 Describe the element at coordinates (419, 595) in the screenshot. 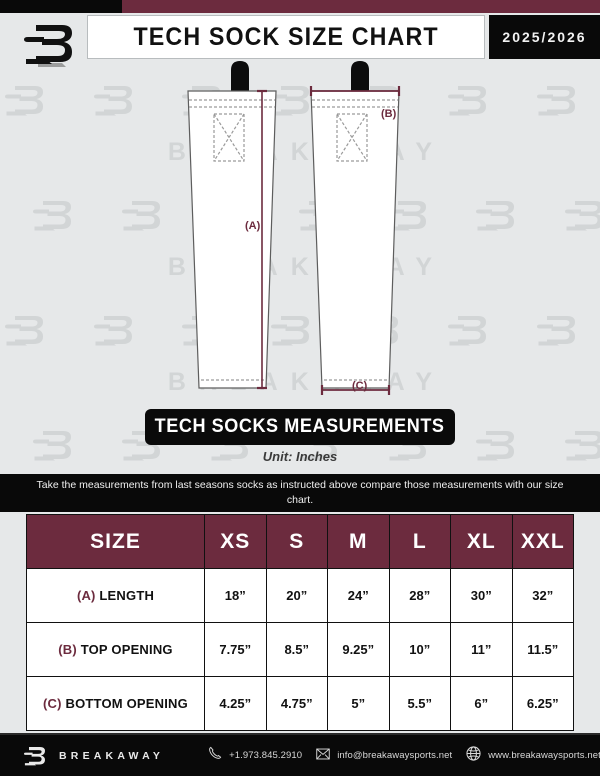

I see `table-cell-value: 28”` at that location.